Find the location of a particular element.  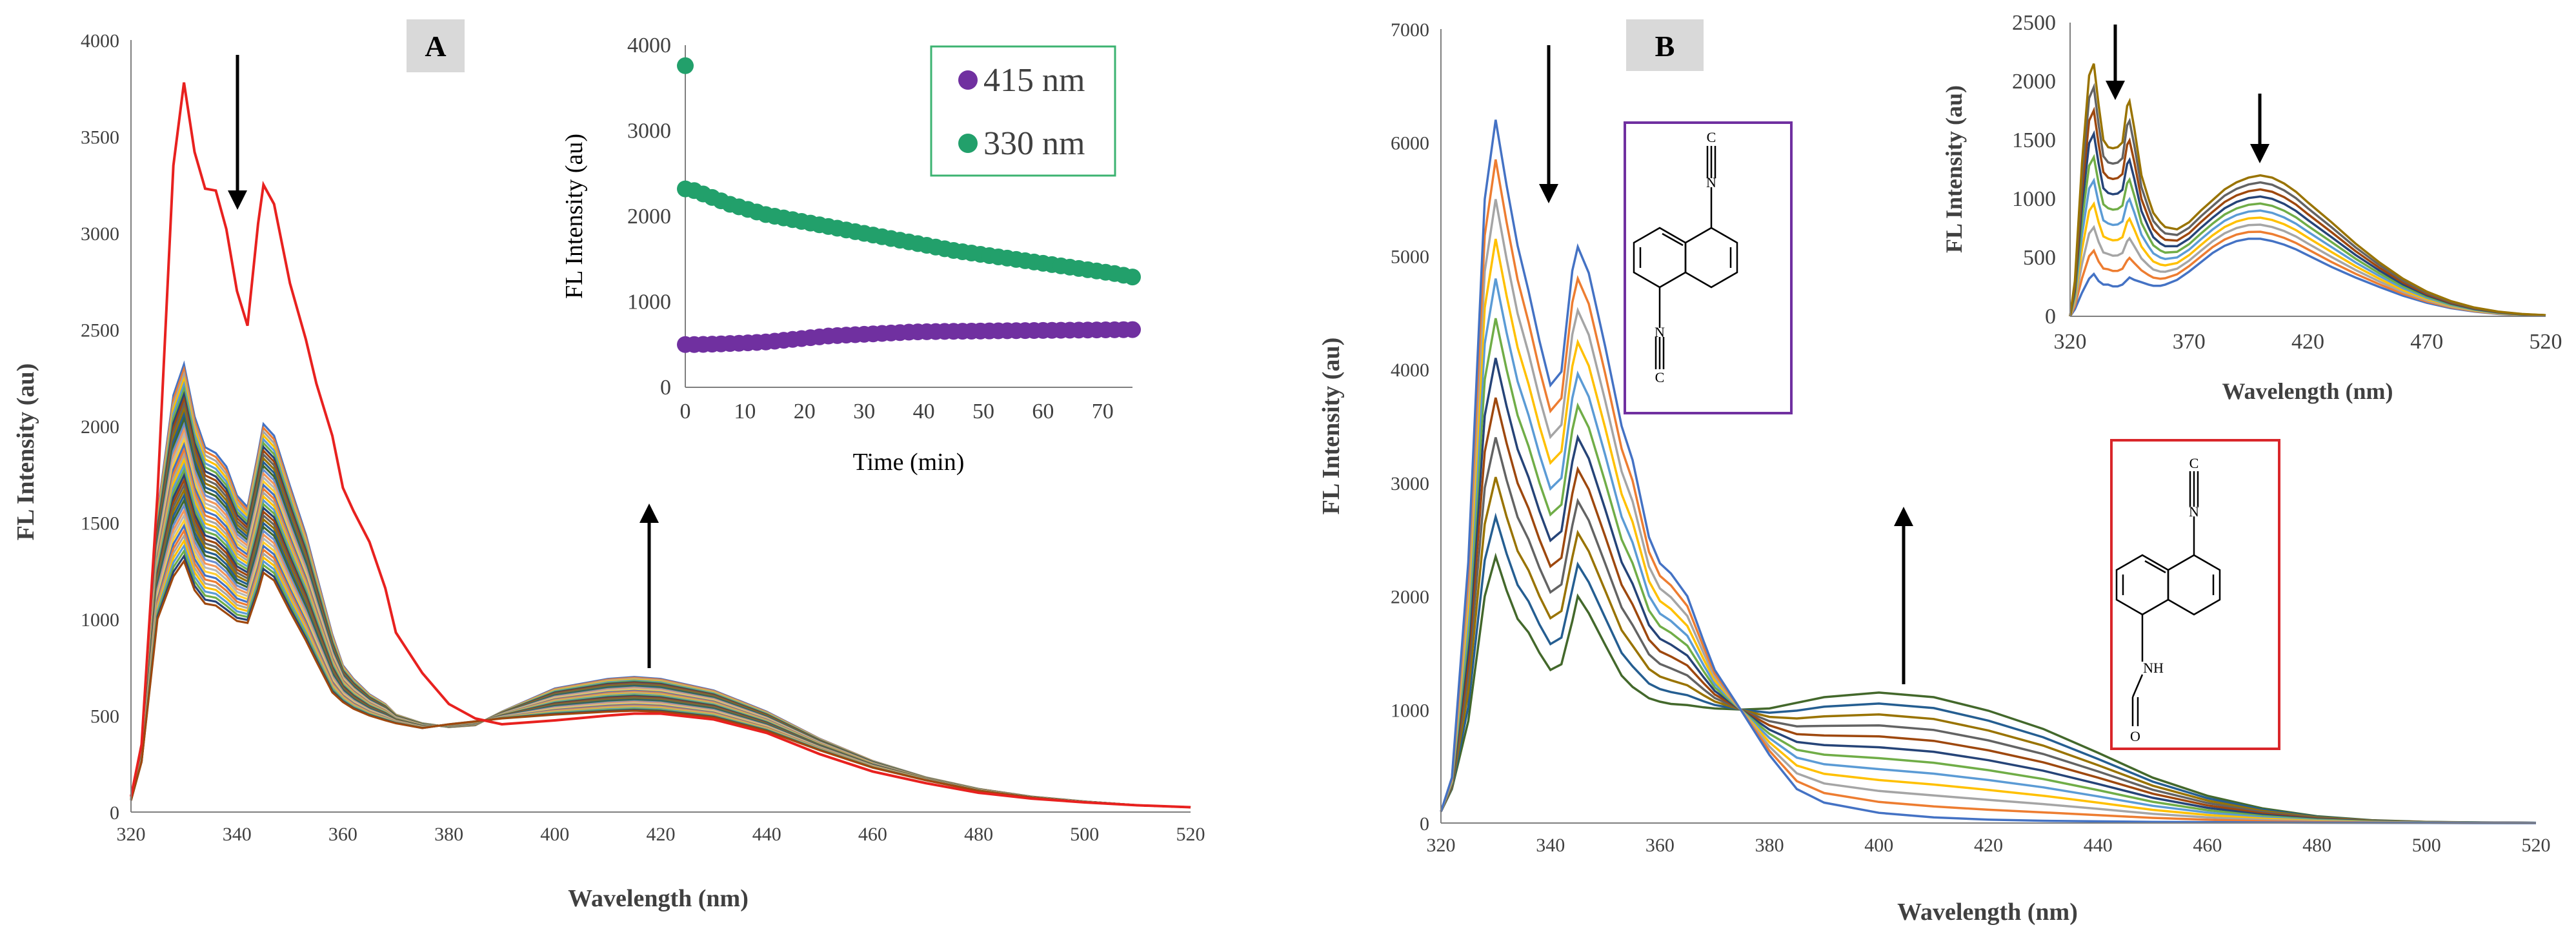

panel-a-x-ticks: 320 340 360 380 400 420 440 460 480 500 520 is located at coordinates (661, 834).